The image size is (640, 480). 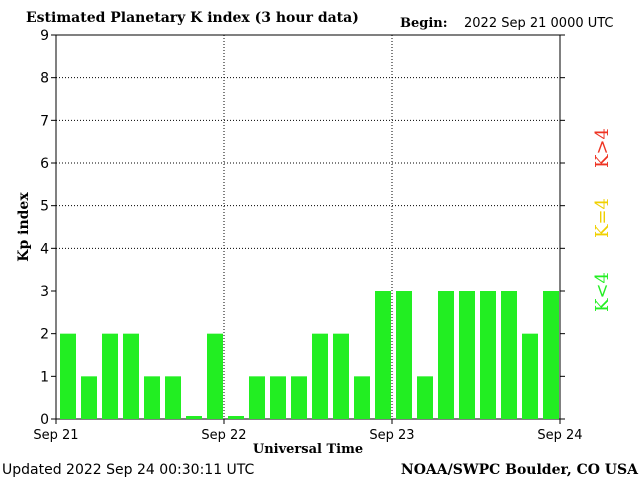 What do you see at coordinates (308, 431) in the screenshot?
I see `x-axis-ticks: Sep 21 Sep 22 Sep 23 Sep 24` at bounding box center [308, 431].